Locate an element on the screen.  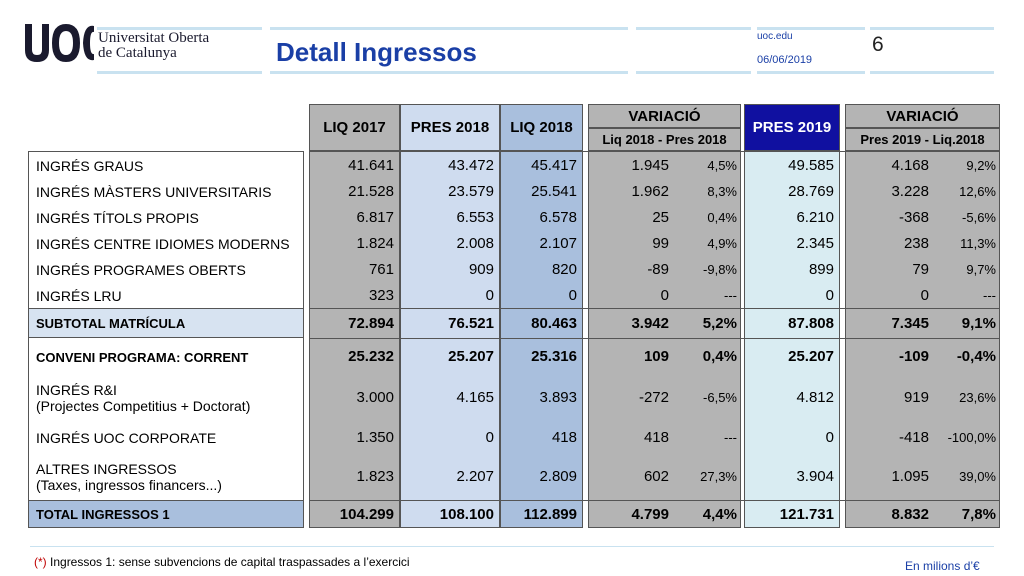
row-label-r2-2: INGRÉS UOC CORPORATE is located at coordinates (166, 438).